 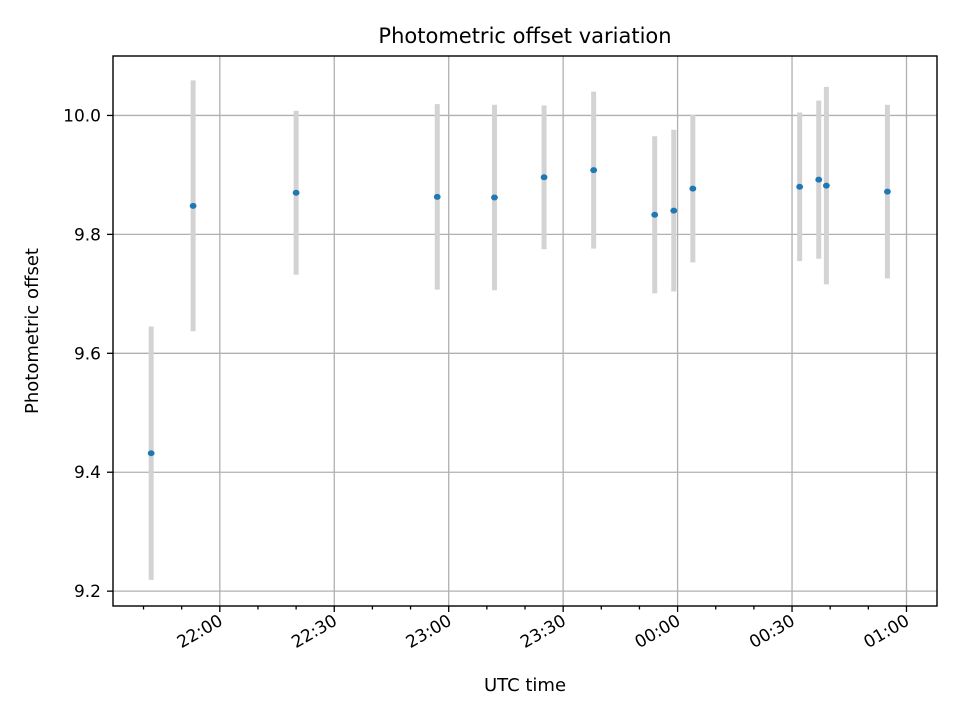 What do you see at coordinates (429, 632) in the screenshot?
I see `x-tick-label: 23:00` at bounding box center [429, 632].